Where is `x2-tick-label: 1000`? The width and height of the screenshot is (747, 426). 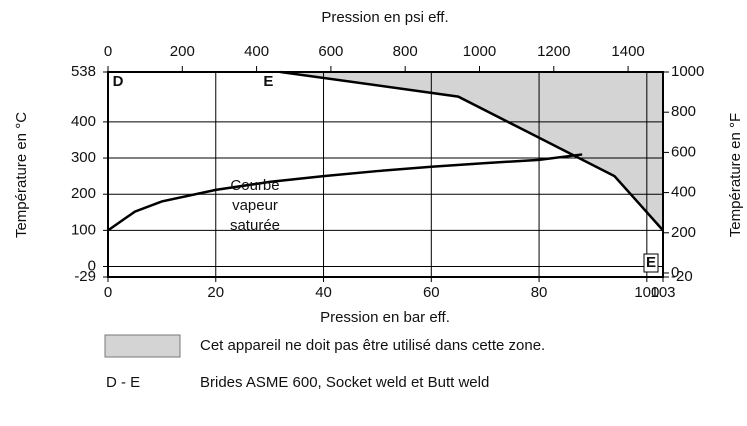
x2-tick-label: 1000 is located at coordinates (479, 51).